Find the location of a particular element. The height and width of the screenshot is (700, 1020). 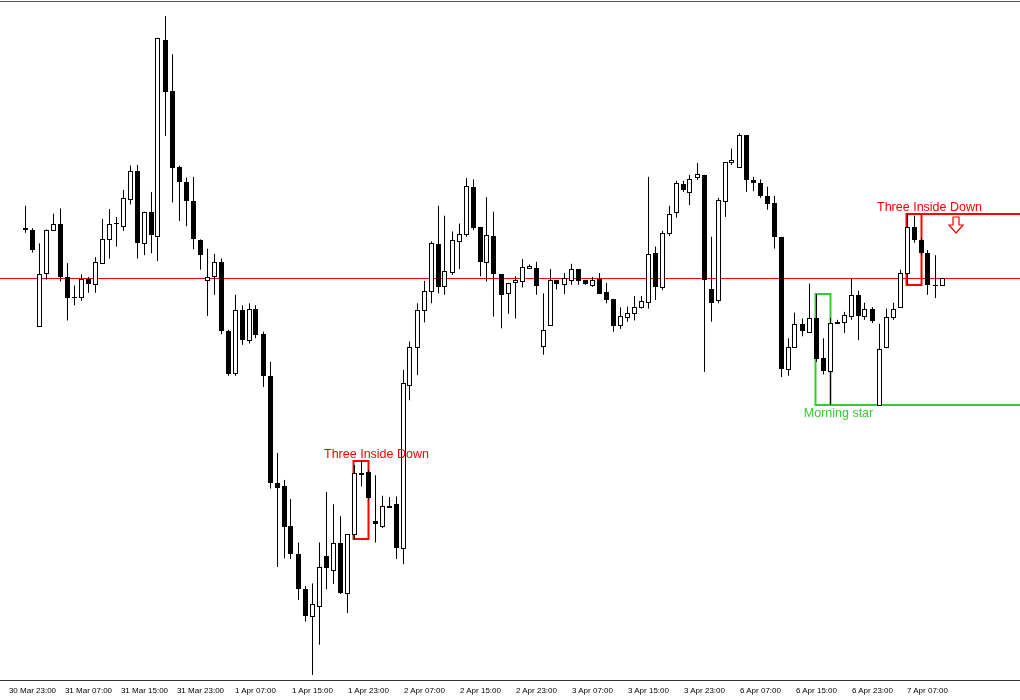

annotation: Morning star is located at coordinates (838, 413).